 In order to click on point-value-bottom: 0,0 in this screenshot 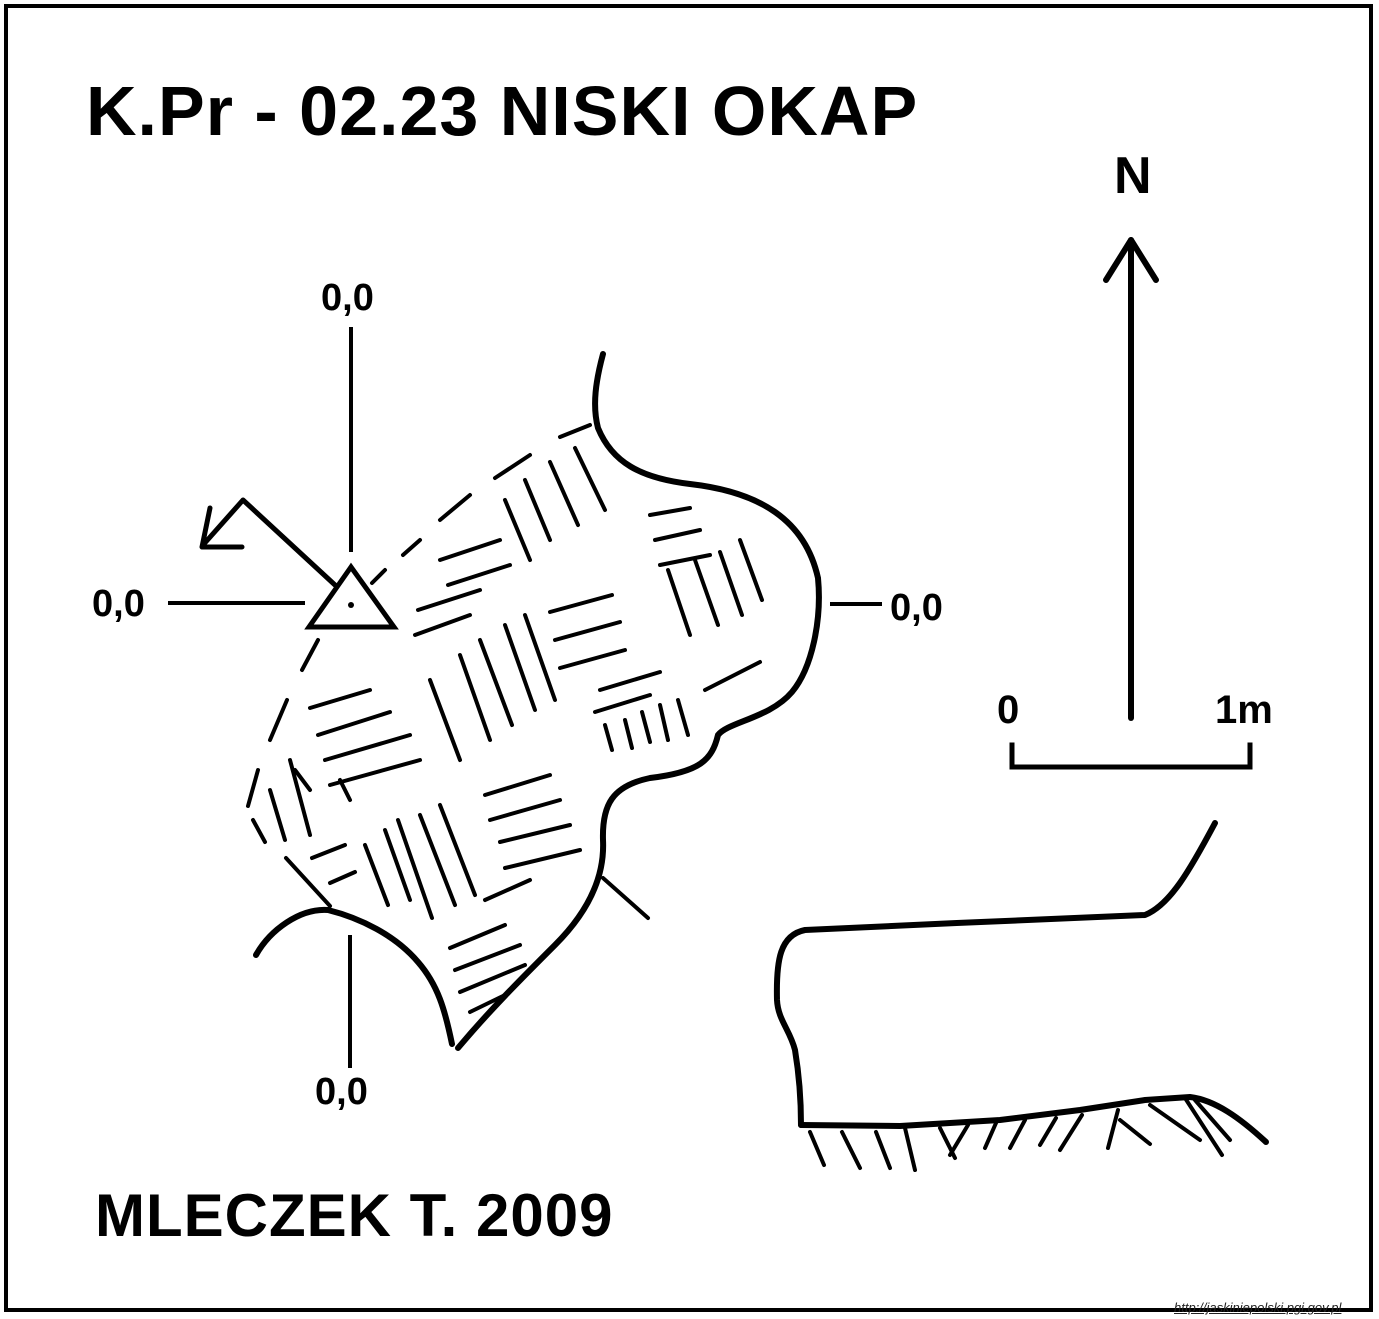, I will do `click(341, 1092)`.